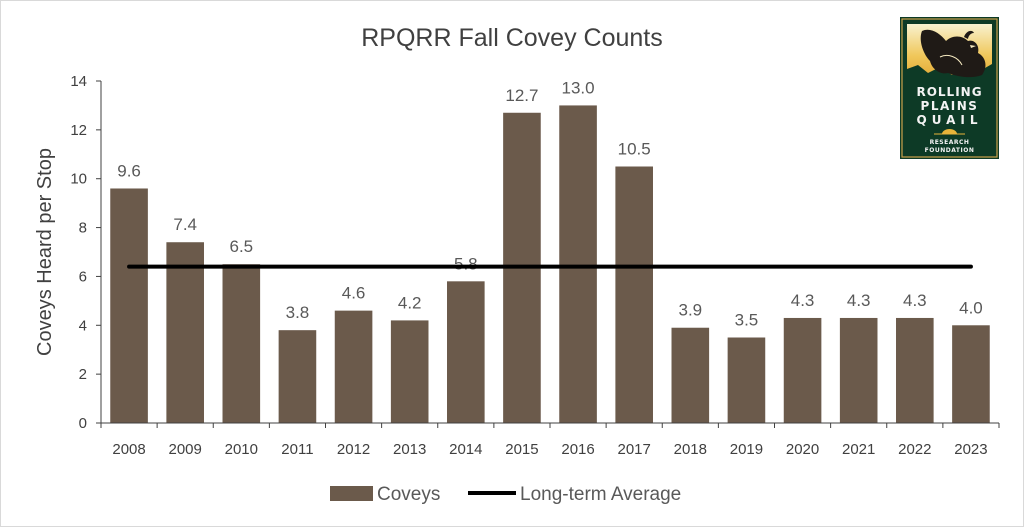  I want to click on bar-2012, so click(353, 366).